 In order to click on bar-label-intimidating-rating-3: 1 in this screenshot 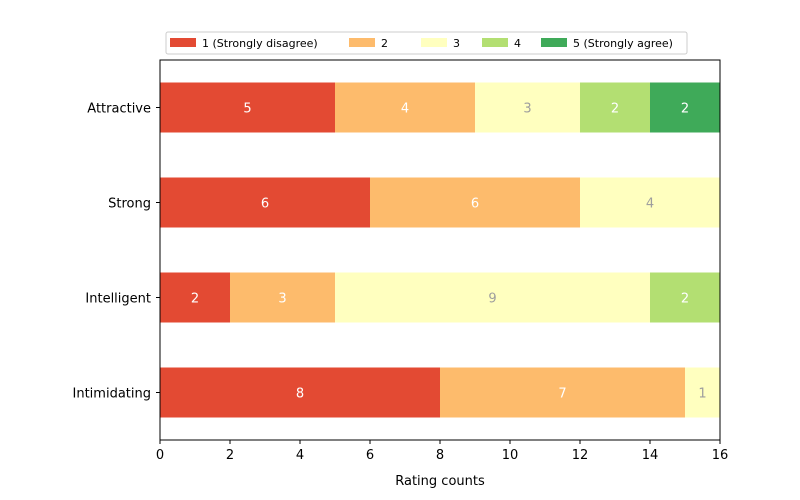, I will do `click(702, 394)`.